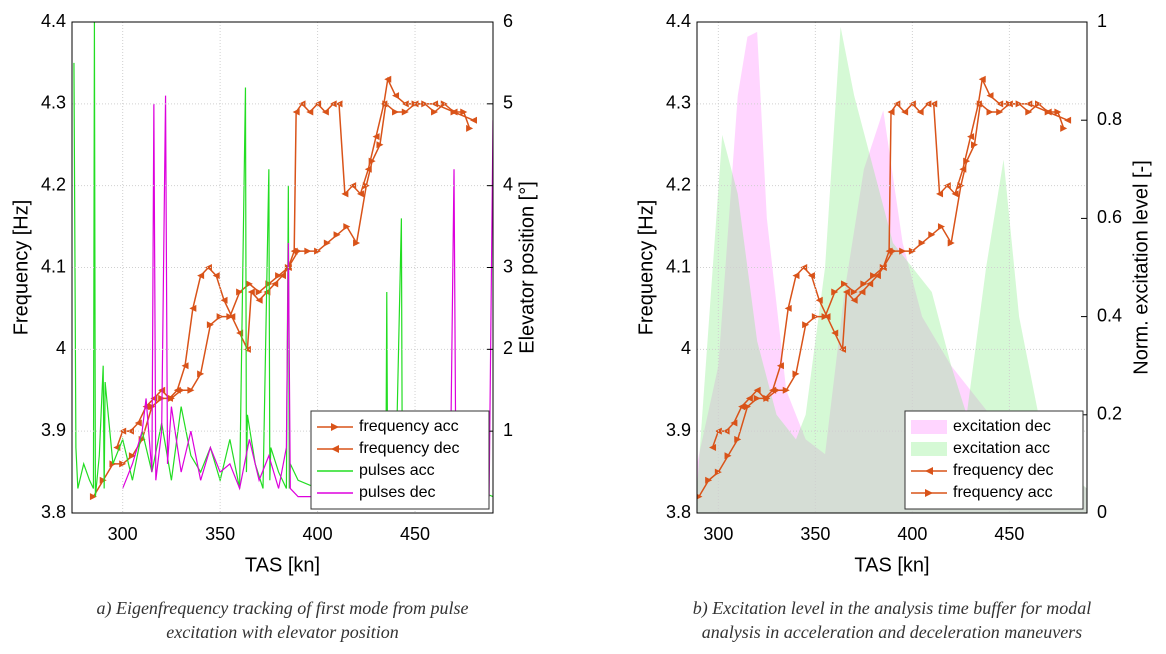 This screenshot has height=654, width=1166. I want to click on y2-tick-label: 0.2, so click(1109, 414).